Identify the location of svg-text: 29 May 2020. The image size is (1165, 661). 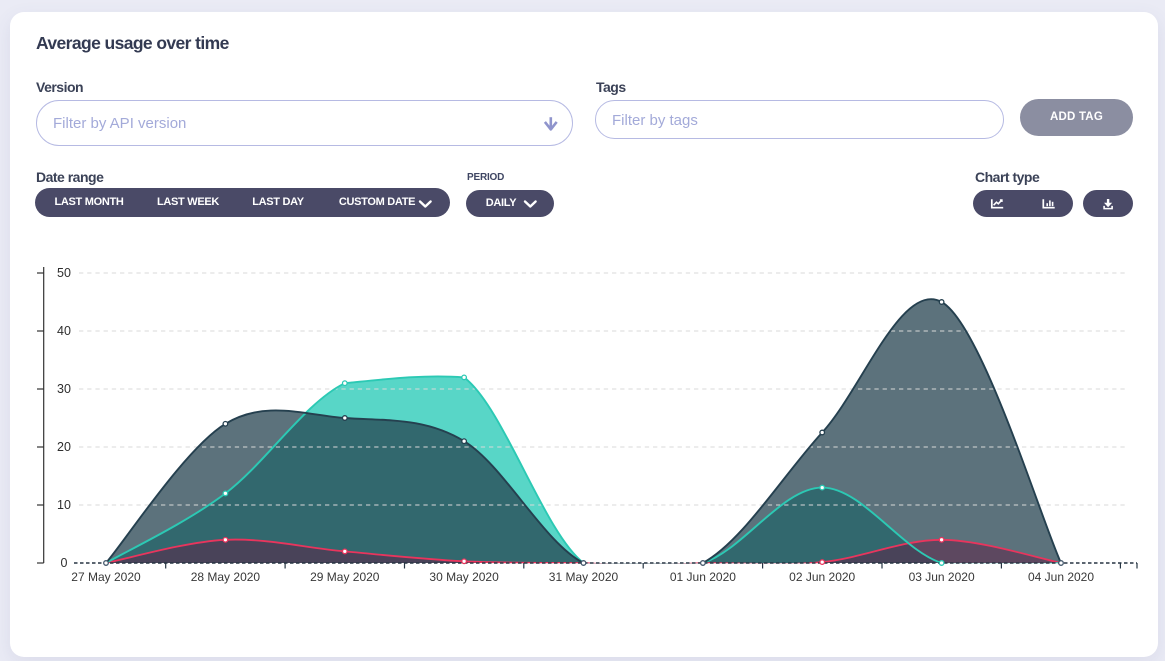
(345, 577).